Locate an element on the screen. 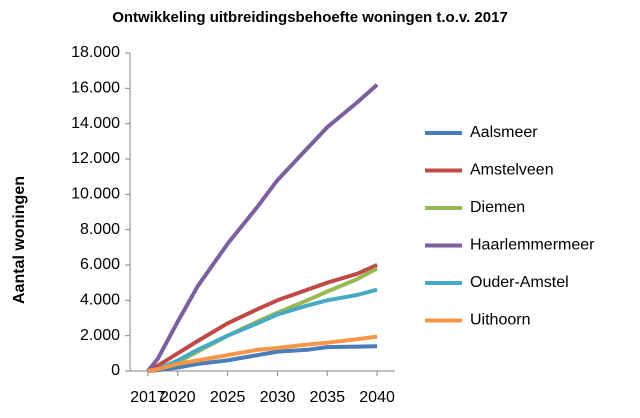  legend-label: Uithoorn is located at coordinates (500, 320).